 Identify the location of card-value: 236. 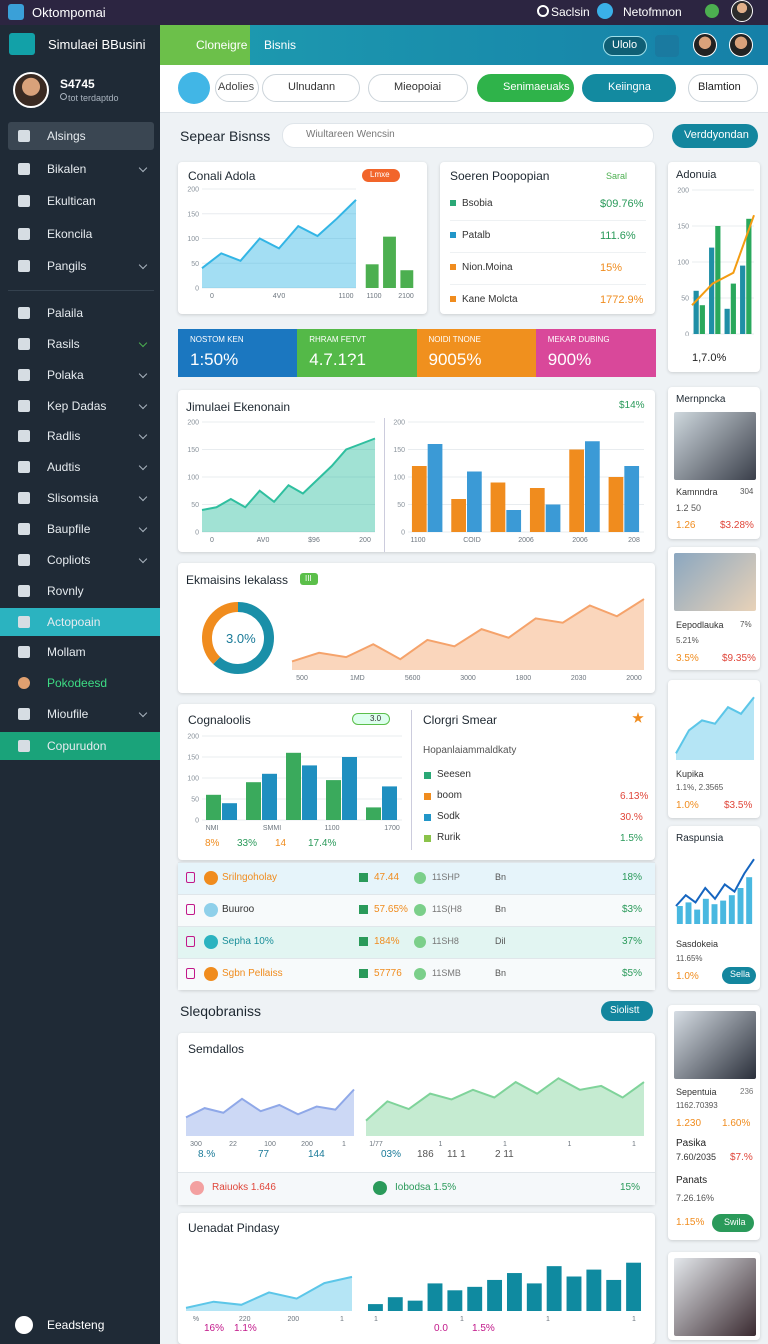
(747, 1091).